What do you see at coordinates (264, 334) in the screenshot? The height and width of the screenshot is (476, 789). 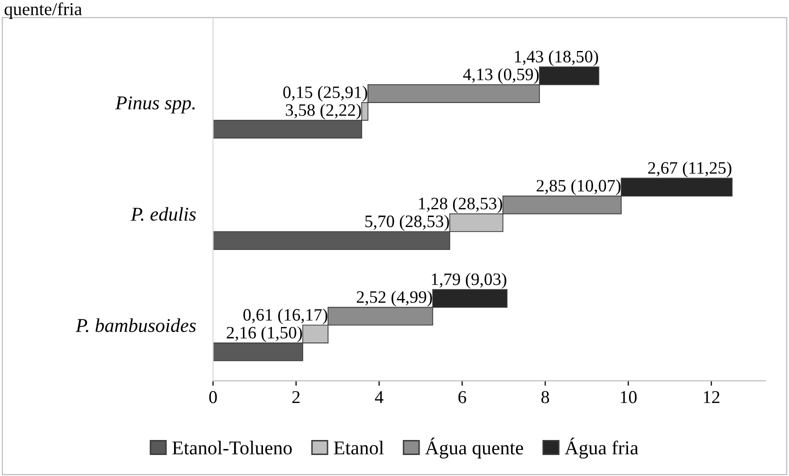 I see `data-label: 2,16 (1,50)` at bounding box center [264, 334].